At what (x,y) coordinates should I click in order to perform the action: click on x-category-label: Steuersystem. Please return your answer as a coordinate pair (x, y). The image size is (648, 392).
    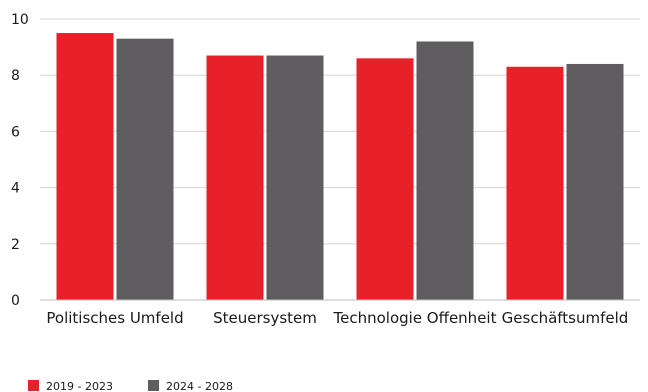
    Looking at the image, I should click on (265, 318).